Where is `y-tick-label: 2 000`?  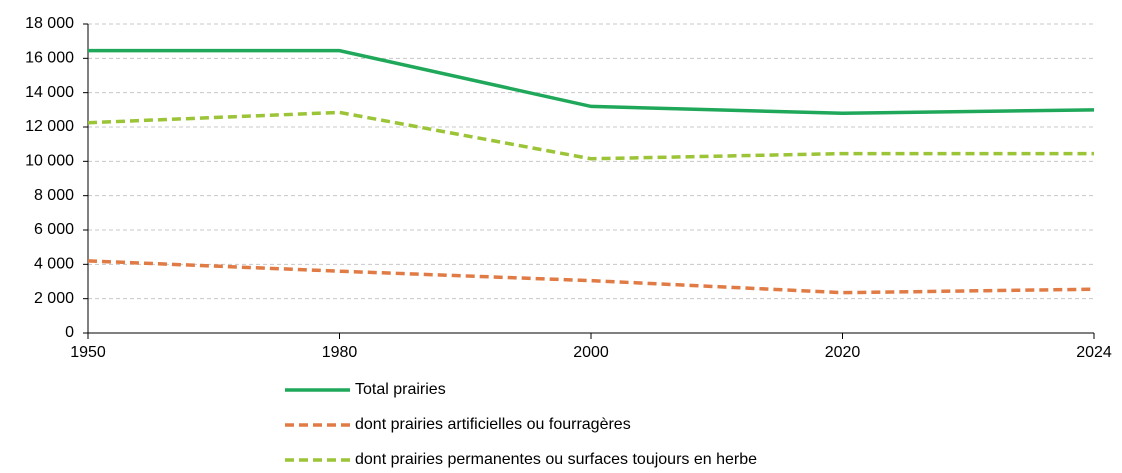 y-tick-label: 2 000 is located at coordinates (54, 298).